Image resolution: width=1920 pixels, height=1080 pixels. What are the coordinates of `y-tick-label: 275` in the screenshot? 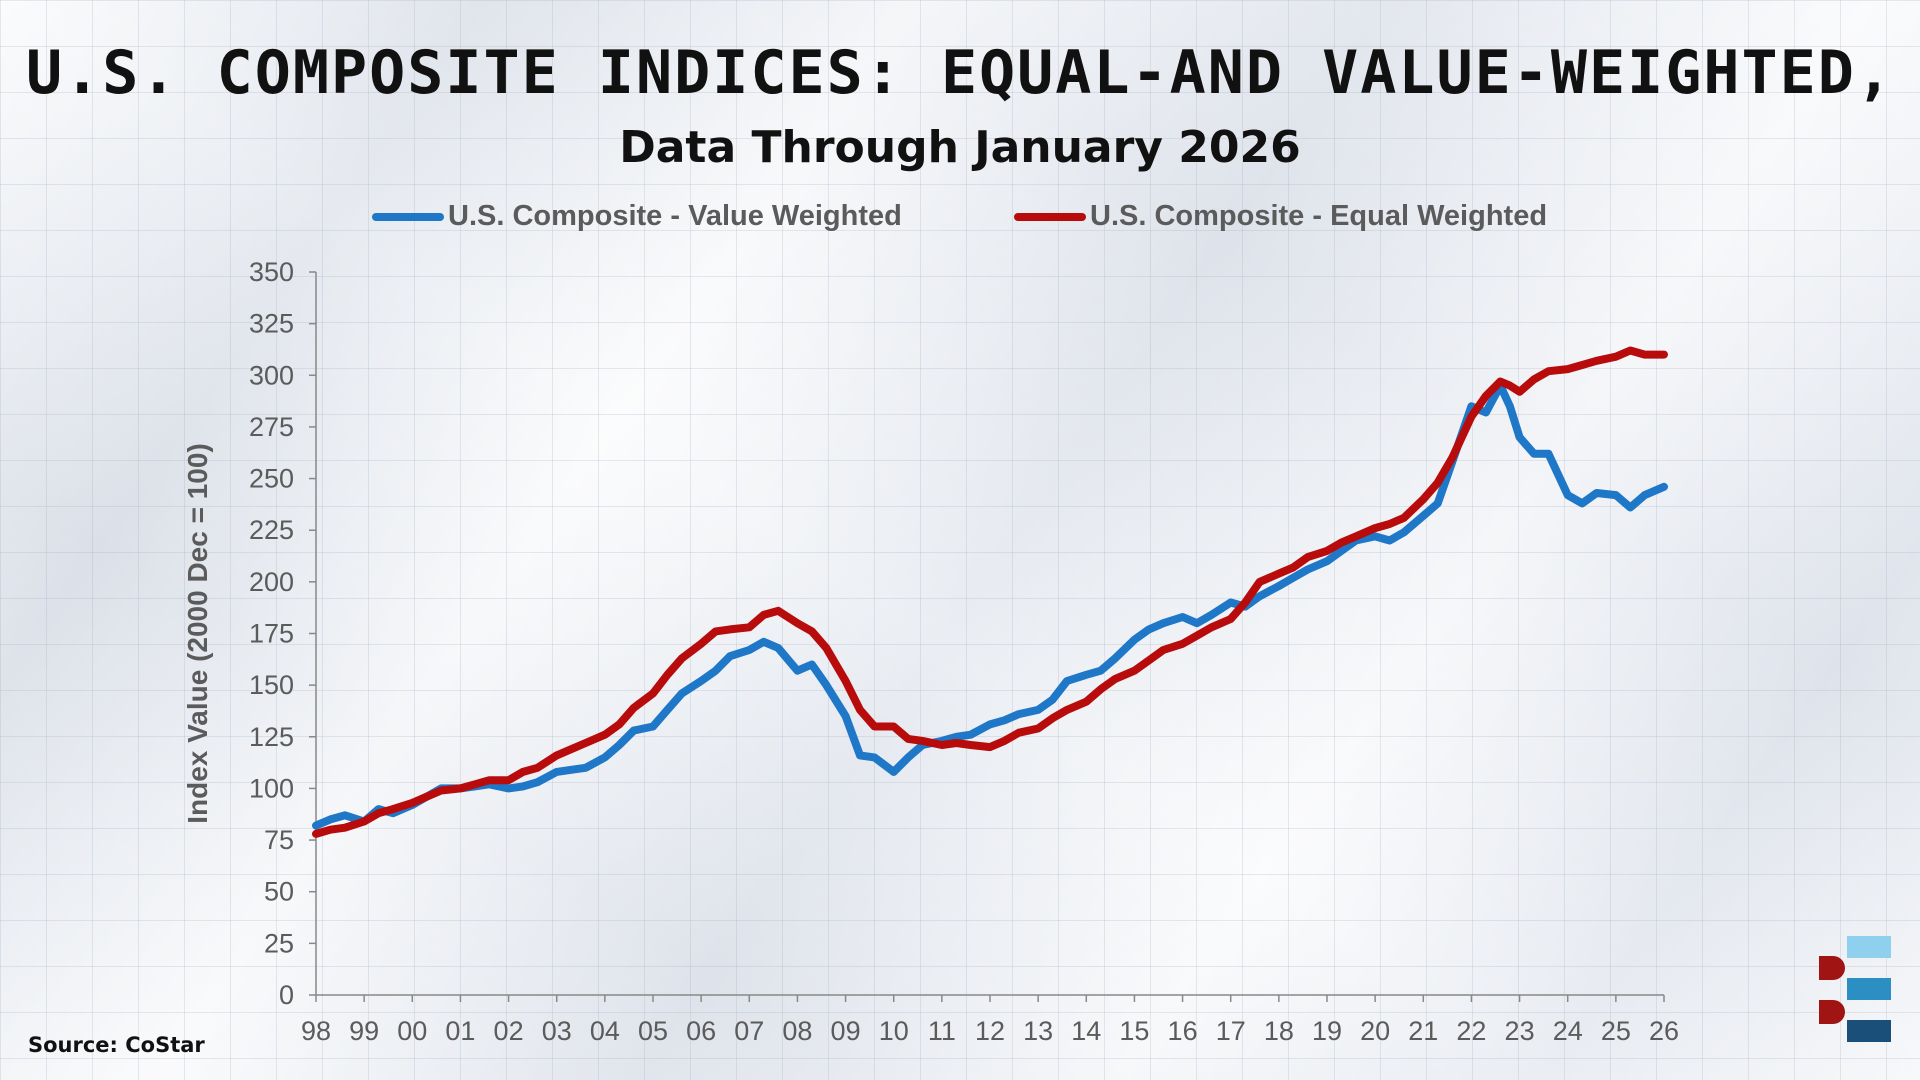 It's located at (271, 427).